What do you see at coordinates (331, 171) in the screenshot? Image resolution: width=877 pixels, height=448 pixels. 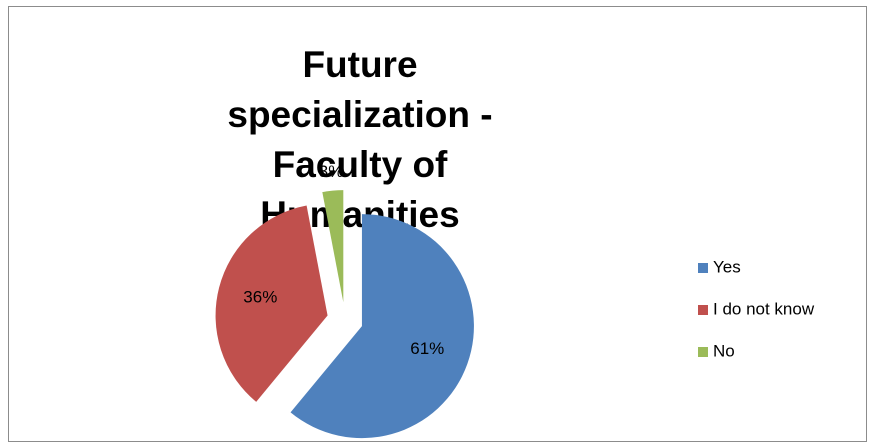 I see `data-label: 3%` at bounding box center [331, 171].